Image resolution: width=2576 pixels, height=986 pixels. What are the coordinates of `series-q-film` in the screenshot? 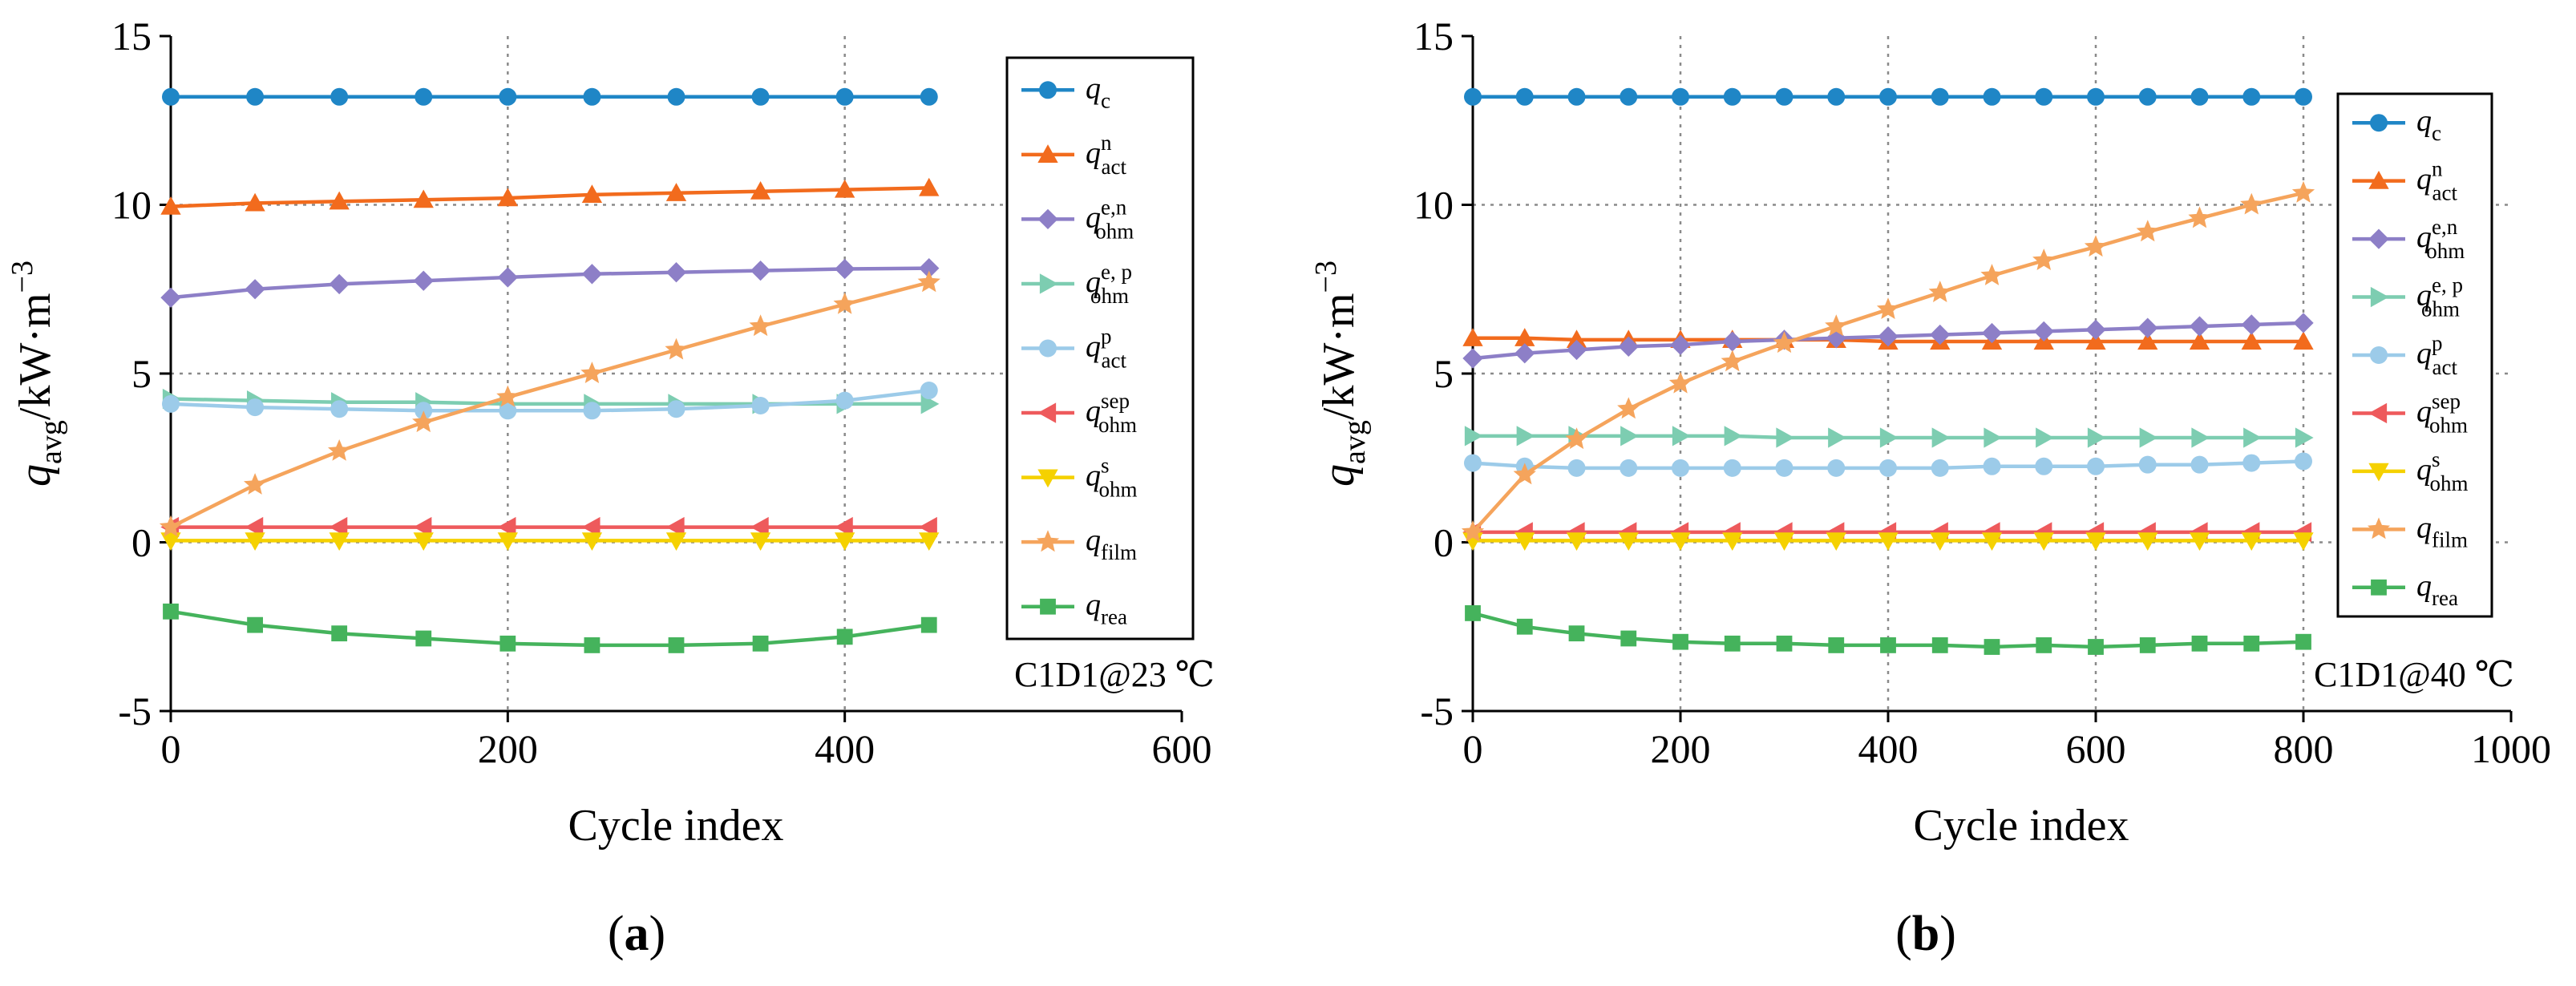 It's located at (1888, 361).